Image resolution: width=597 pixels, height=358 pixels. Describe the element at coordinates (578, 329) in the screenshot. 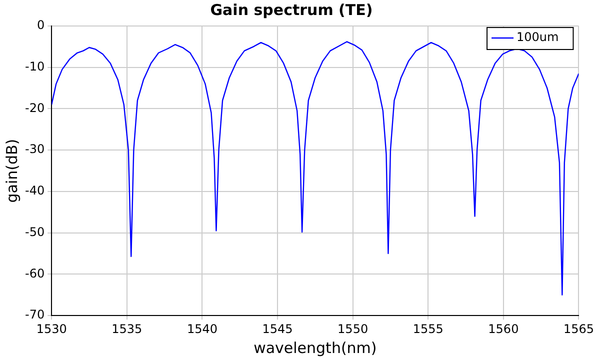

I see `x-tick-label: 1565` at that location.